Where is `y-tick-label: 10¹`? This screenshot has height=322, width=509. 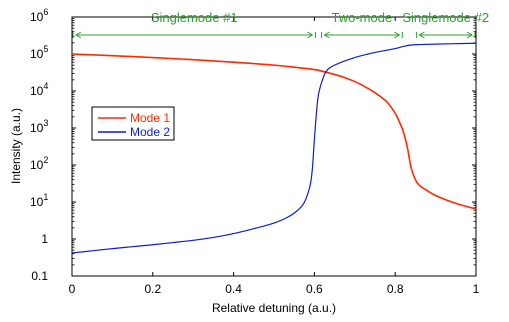
y-tick-label: 10¹ is located at coordinates (39, 200).